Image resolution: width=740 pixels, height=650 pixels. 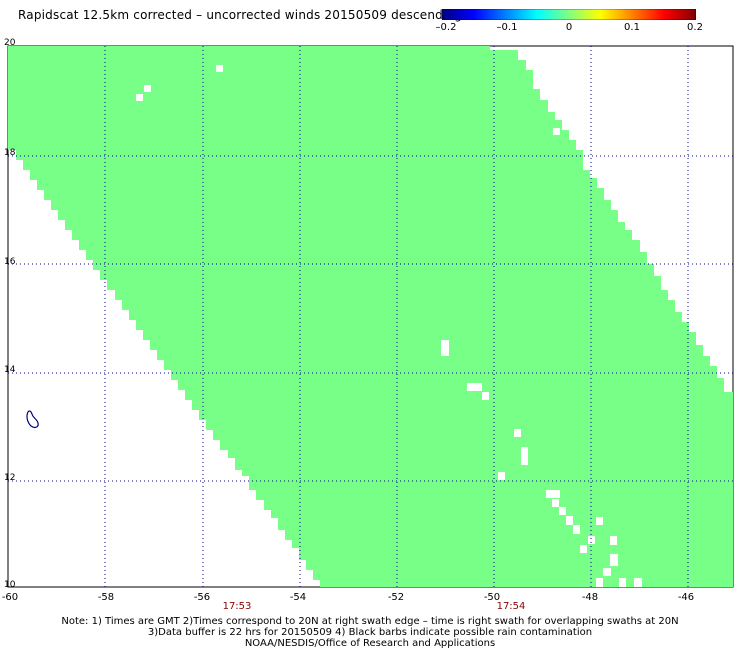 I want to click on colorbar-label-max: 0.2, so click(x=695, y=27).